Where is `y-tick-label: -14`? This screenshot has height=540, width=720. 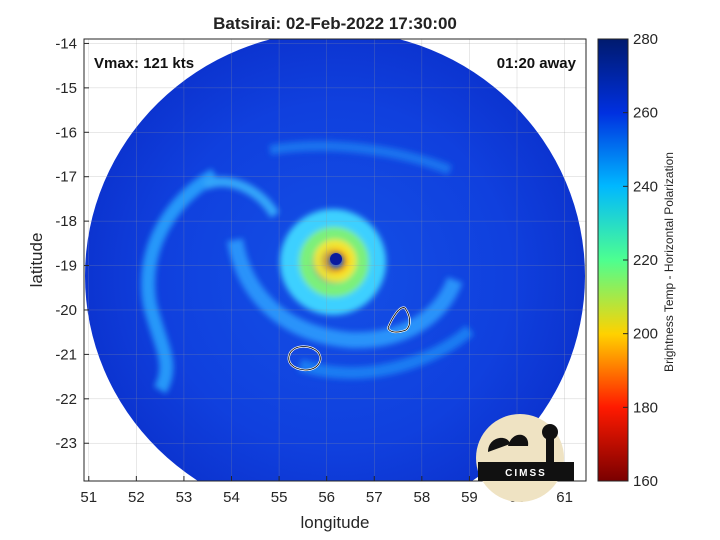 y-tick-label: -14 is located at coordinates (66, 43).